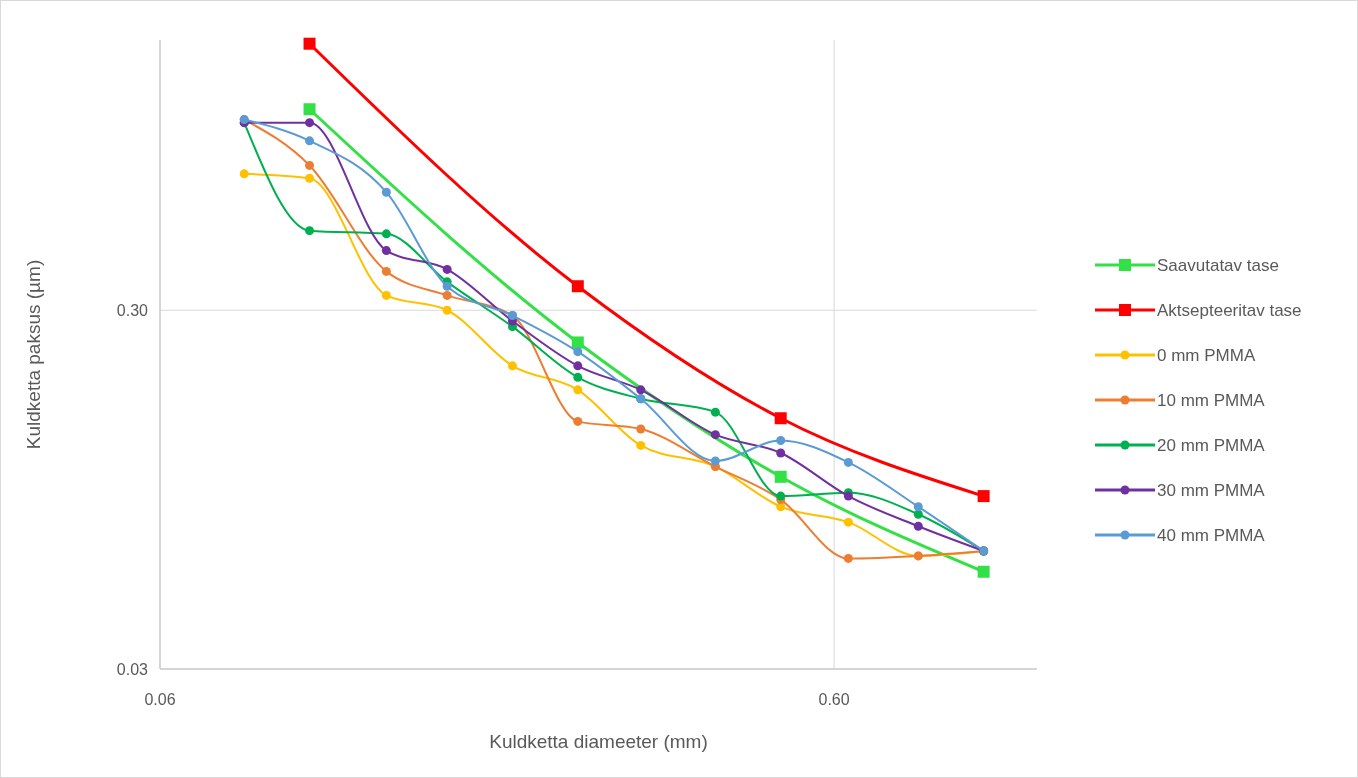 This screenshot has width=1358, height=778. I want to click on legend-label: 10 mm PMMA, so click(1211, 400).